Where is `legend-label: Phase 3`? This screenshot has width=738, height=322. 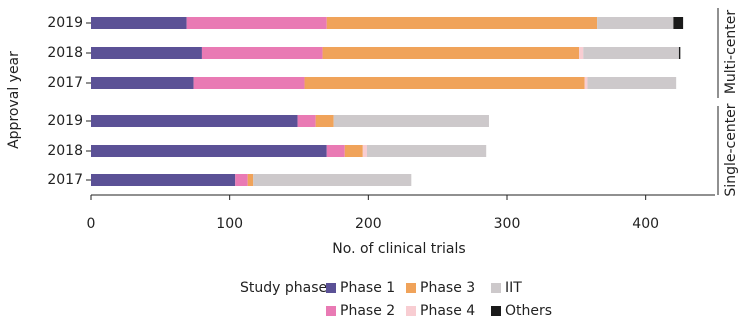 legend-label: Phase 3 is located at coordinates (447, 288).